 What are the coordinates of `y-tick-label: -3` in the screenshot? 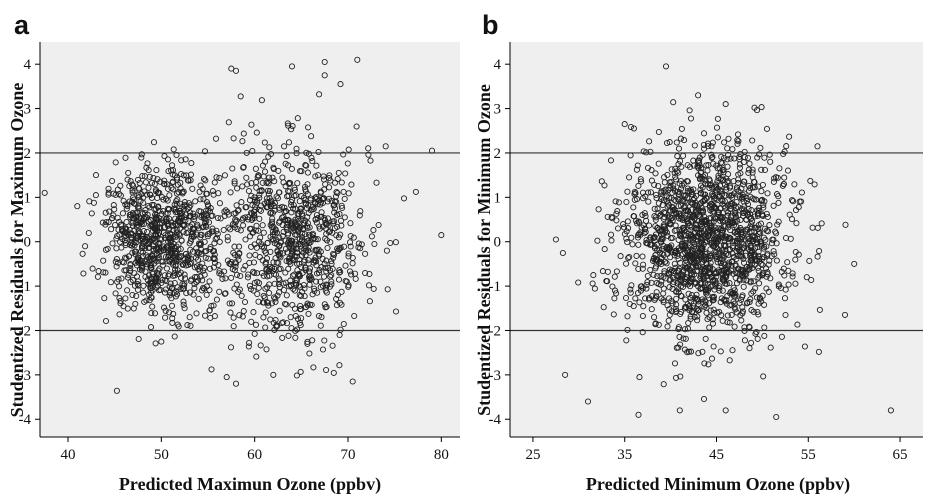 It's located at (25, 376).